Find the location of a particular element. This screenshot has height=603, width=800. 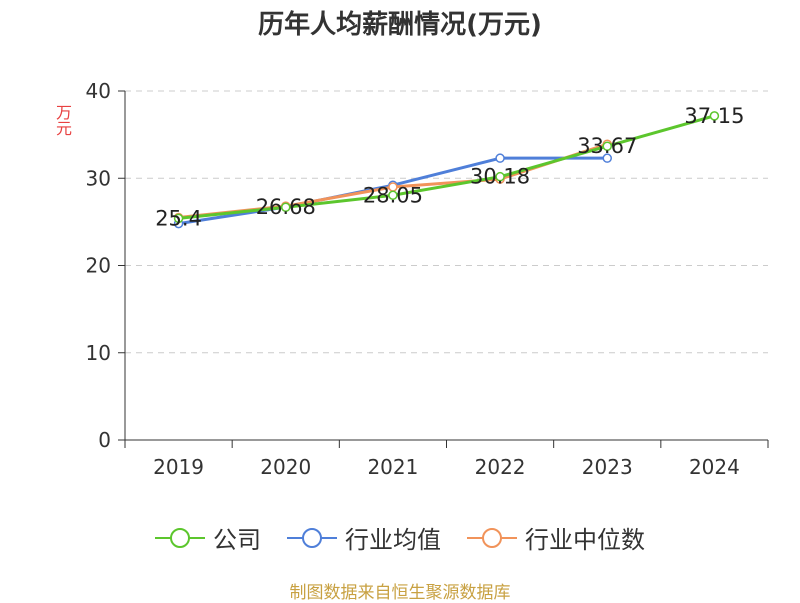

data-label: 26.68 is located at coordinates (286, 207).